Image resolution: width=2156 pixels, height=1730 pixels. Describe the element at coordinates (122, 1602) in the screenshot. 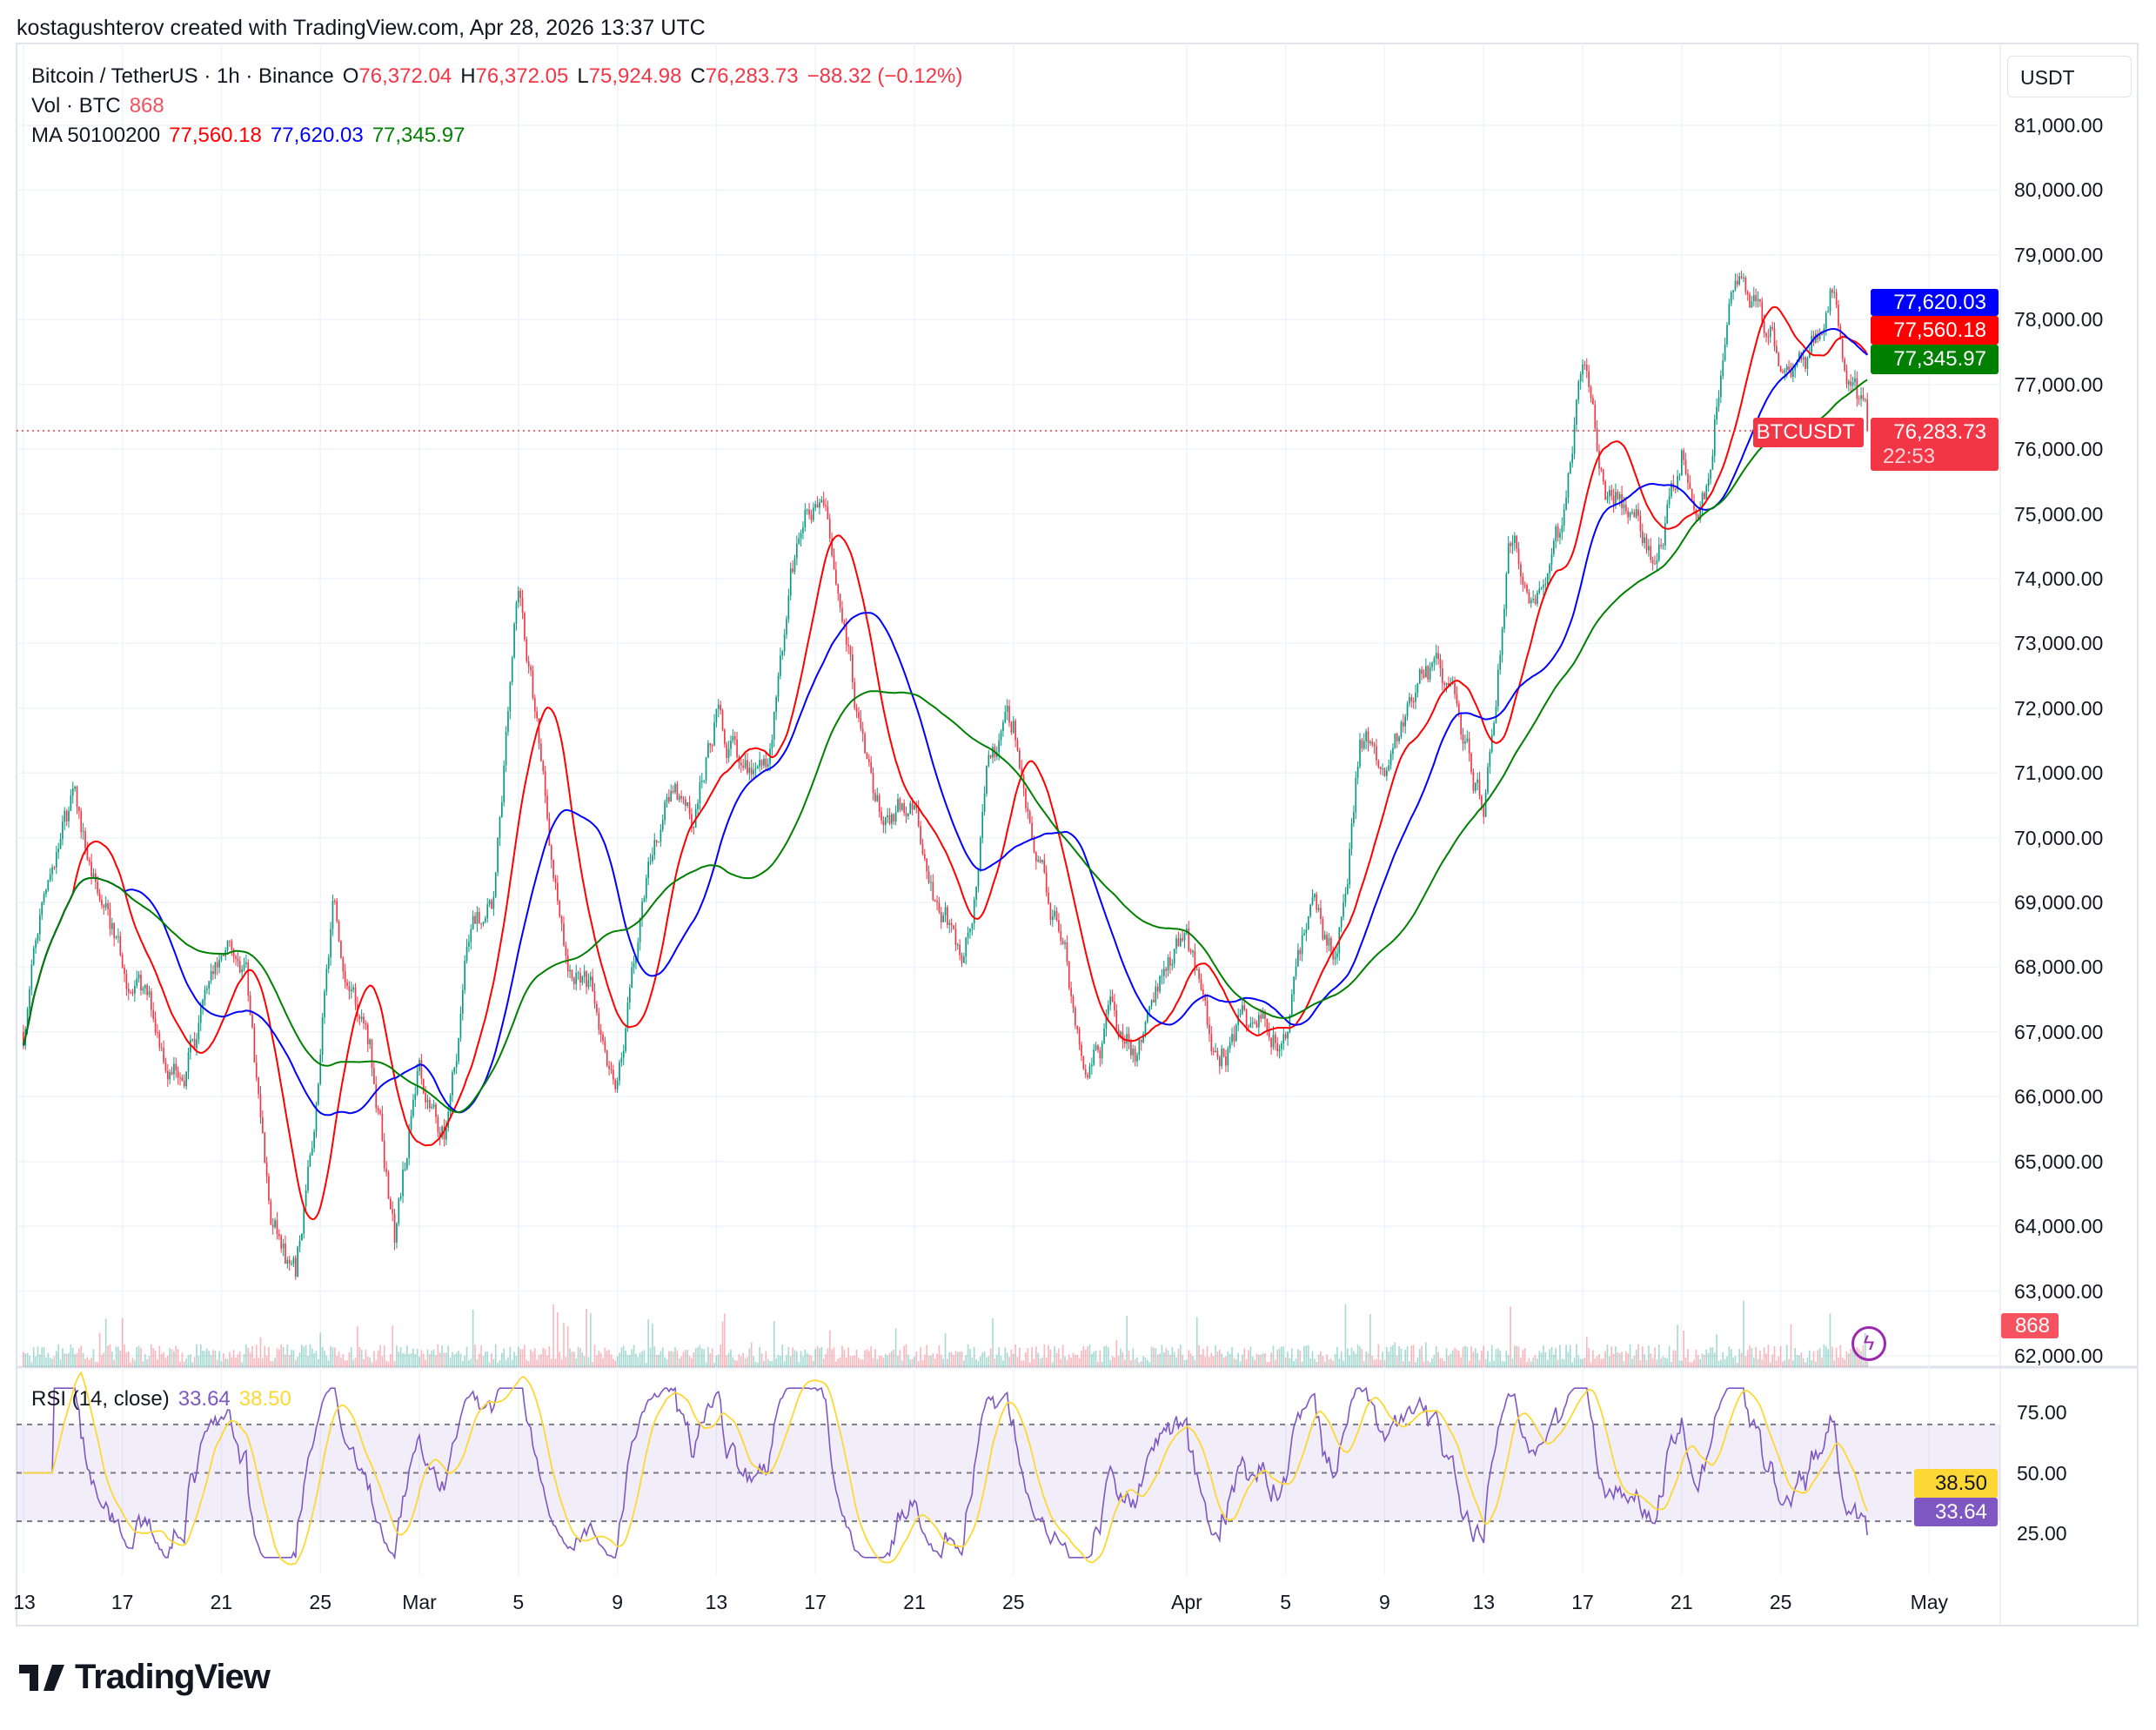

I see `time-tick-label: 17` at that location.